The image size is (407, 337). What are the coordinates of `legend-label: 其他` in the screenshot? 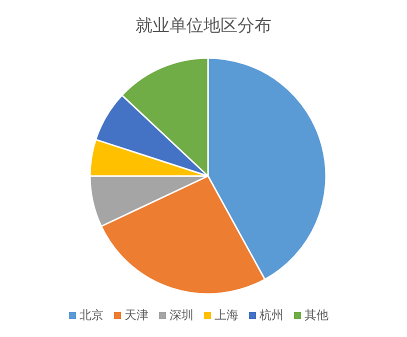 It's located at (316, 315).